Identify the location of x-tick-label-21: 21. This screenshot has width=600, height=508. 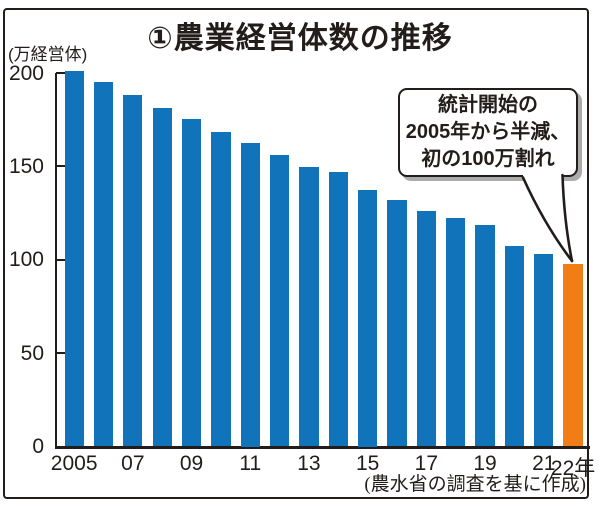
(544, 463).